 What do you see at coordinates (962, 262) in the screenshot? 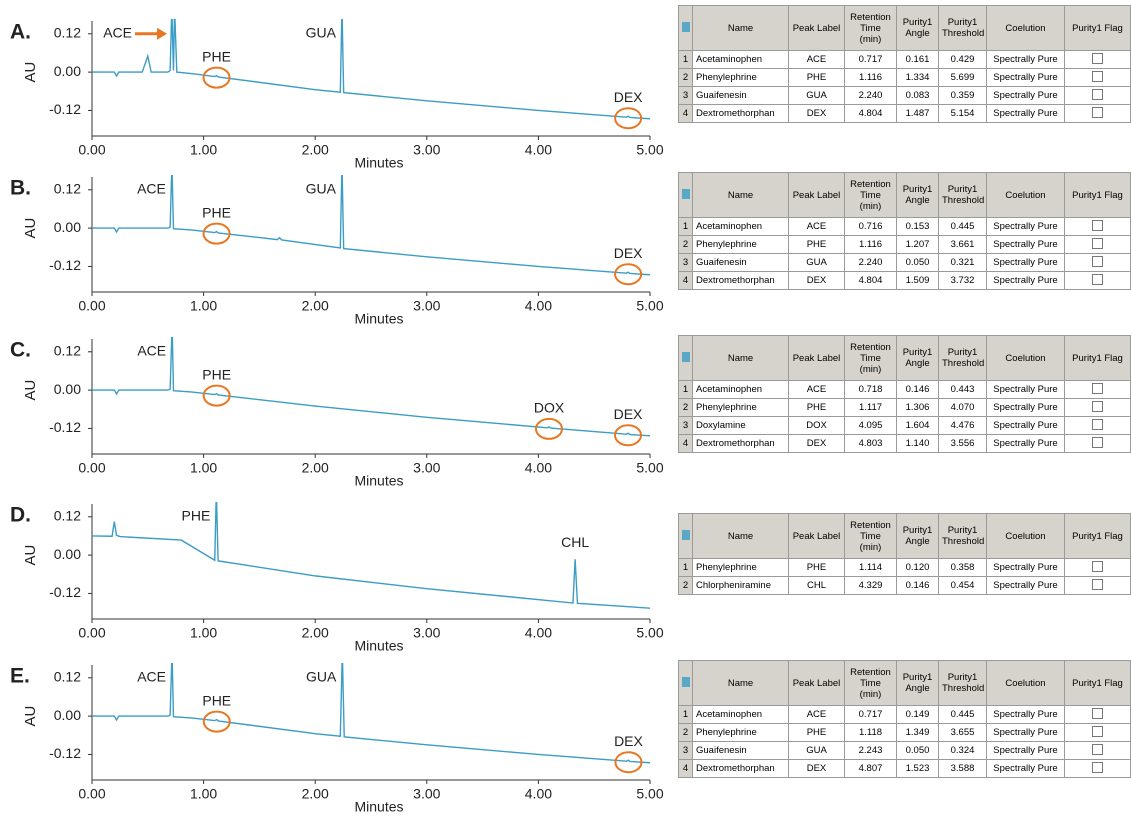
I see `cell: 0.321` at bounding box center [962, 262].